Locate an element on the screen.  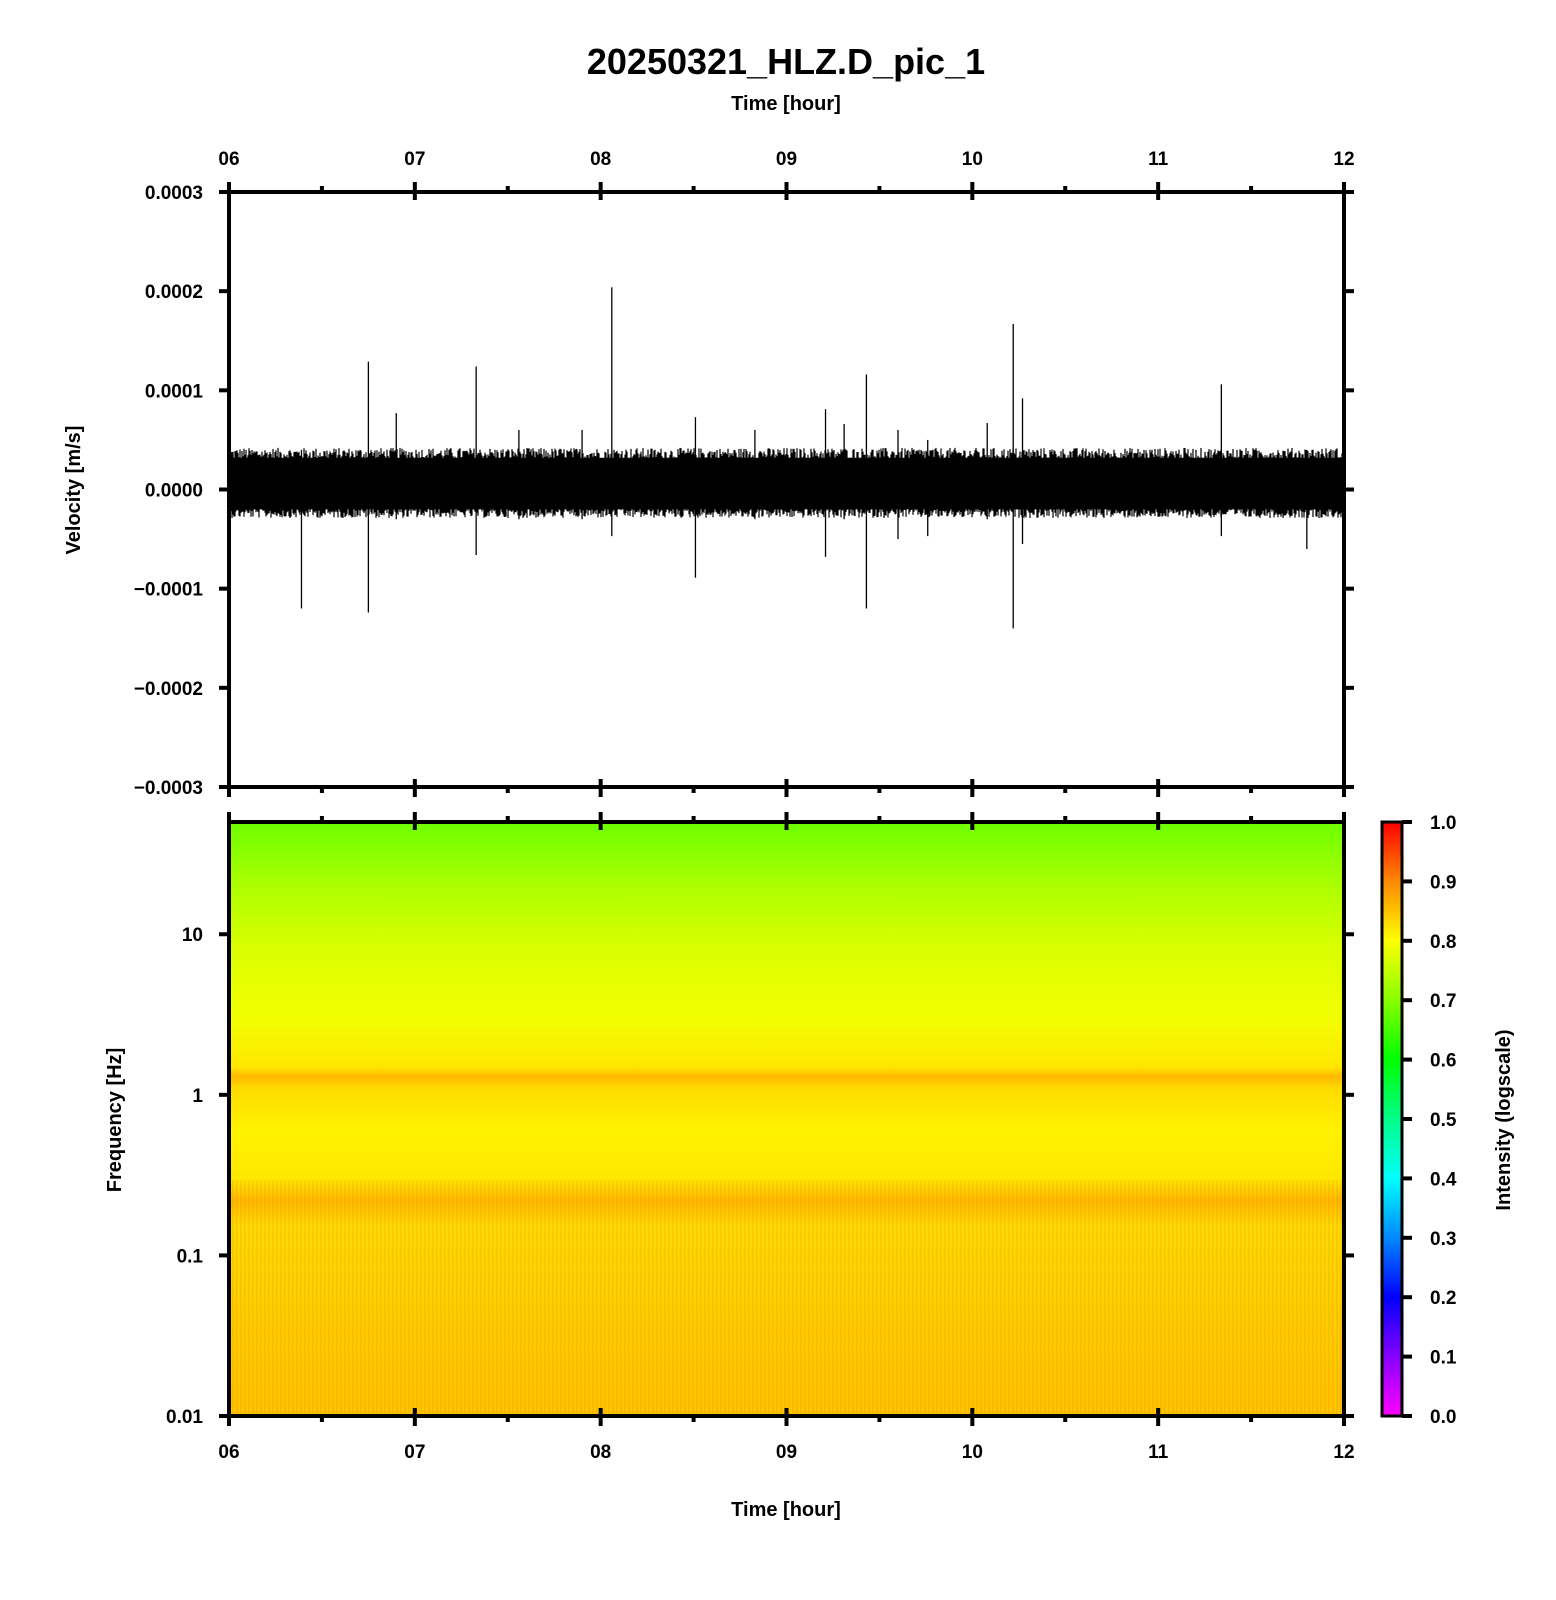
bottom-x-axis-label: Time [hour] is located at coordinates (786, 1510).